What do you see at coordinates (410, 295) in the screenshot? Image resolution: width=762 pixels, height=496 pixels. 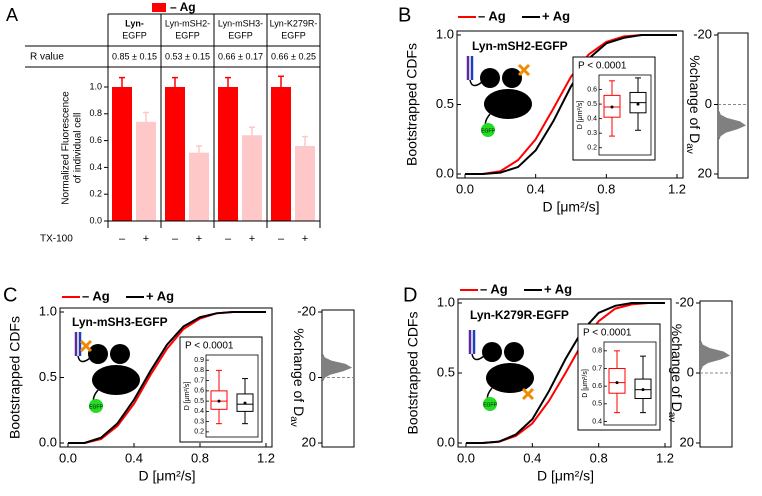 I see `panel-label: D` at bounding box center [410, 295].